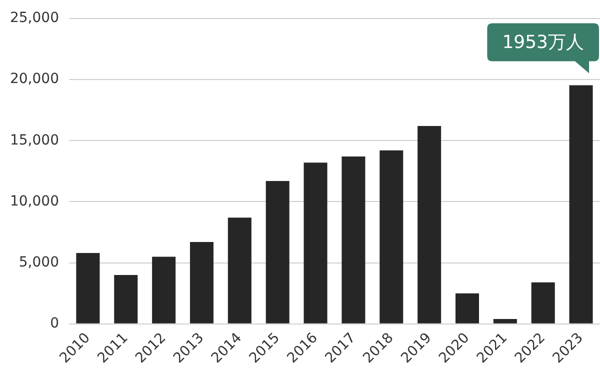 The height and width of the screenshot is (373, 600). What do you see at coordinates (34, 140) in the screenshot?
I see `y-tick-label: 15,000` at bounding box center [34, 140].